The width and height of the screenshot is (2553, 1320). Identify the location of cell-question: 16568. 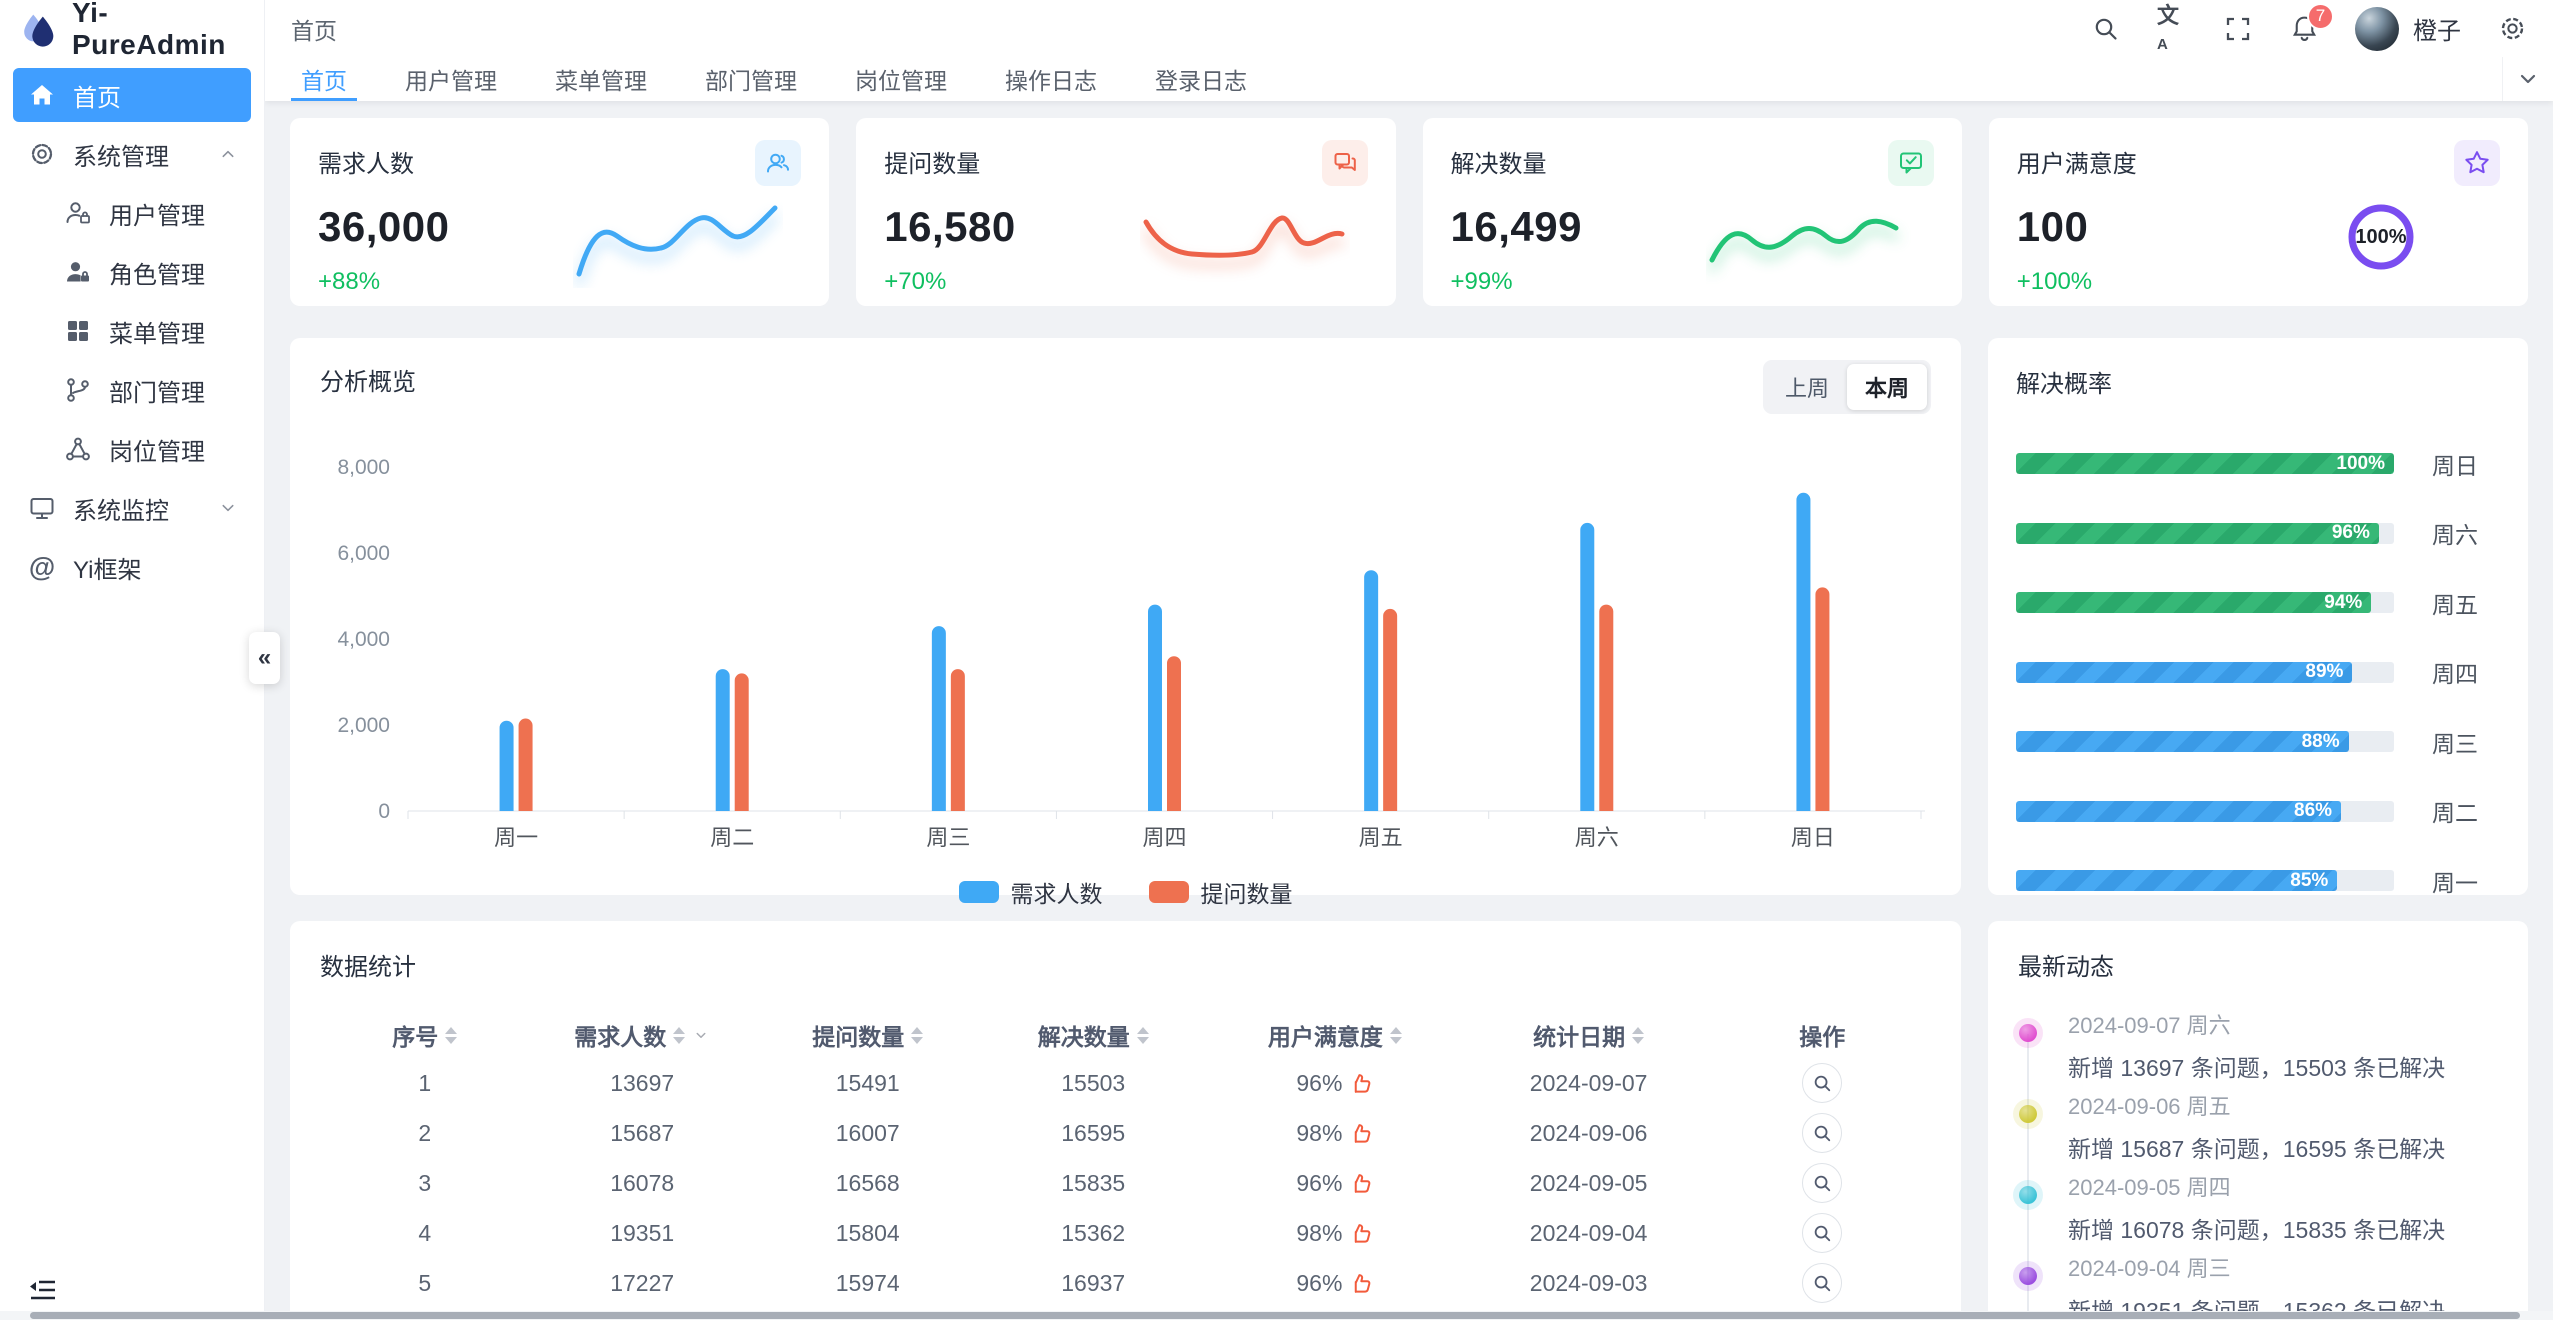
(867, 1182).